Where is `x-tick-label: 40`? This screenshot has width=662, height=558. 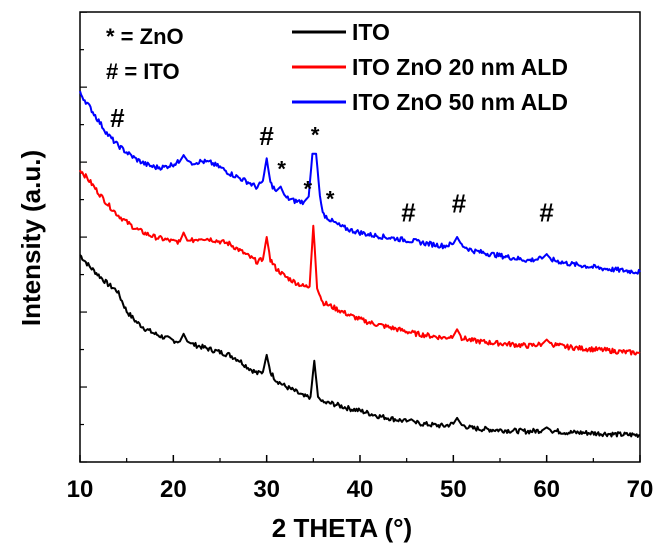
x-tick-label: 40 is located at coordinates (360, 489).